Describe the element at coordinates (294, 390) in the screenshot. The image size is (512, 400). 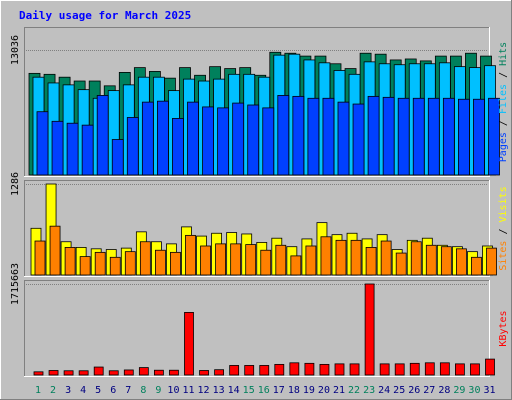
I see `day-label-18: 18` at that location.